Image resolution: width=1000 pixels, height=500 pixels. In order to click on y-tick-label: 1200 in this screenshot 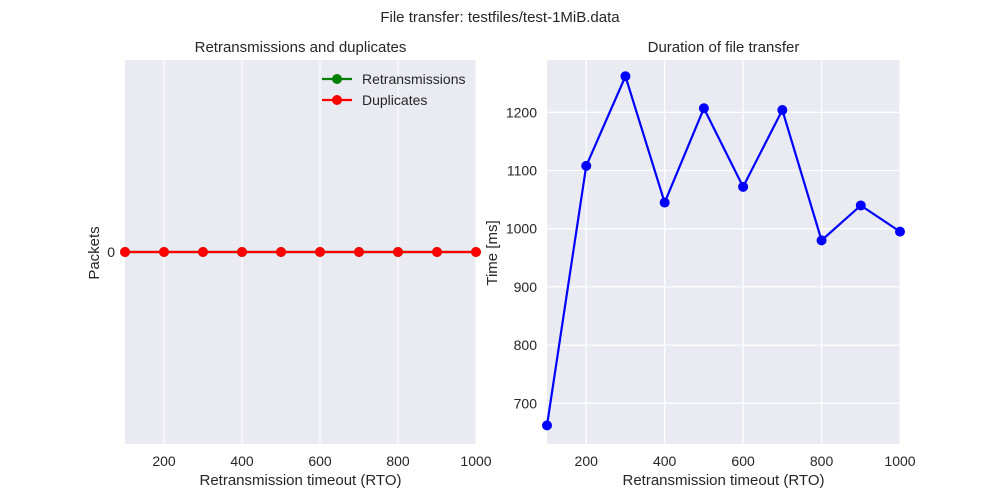, I will do `click(521, 112)`.